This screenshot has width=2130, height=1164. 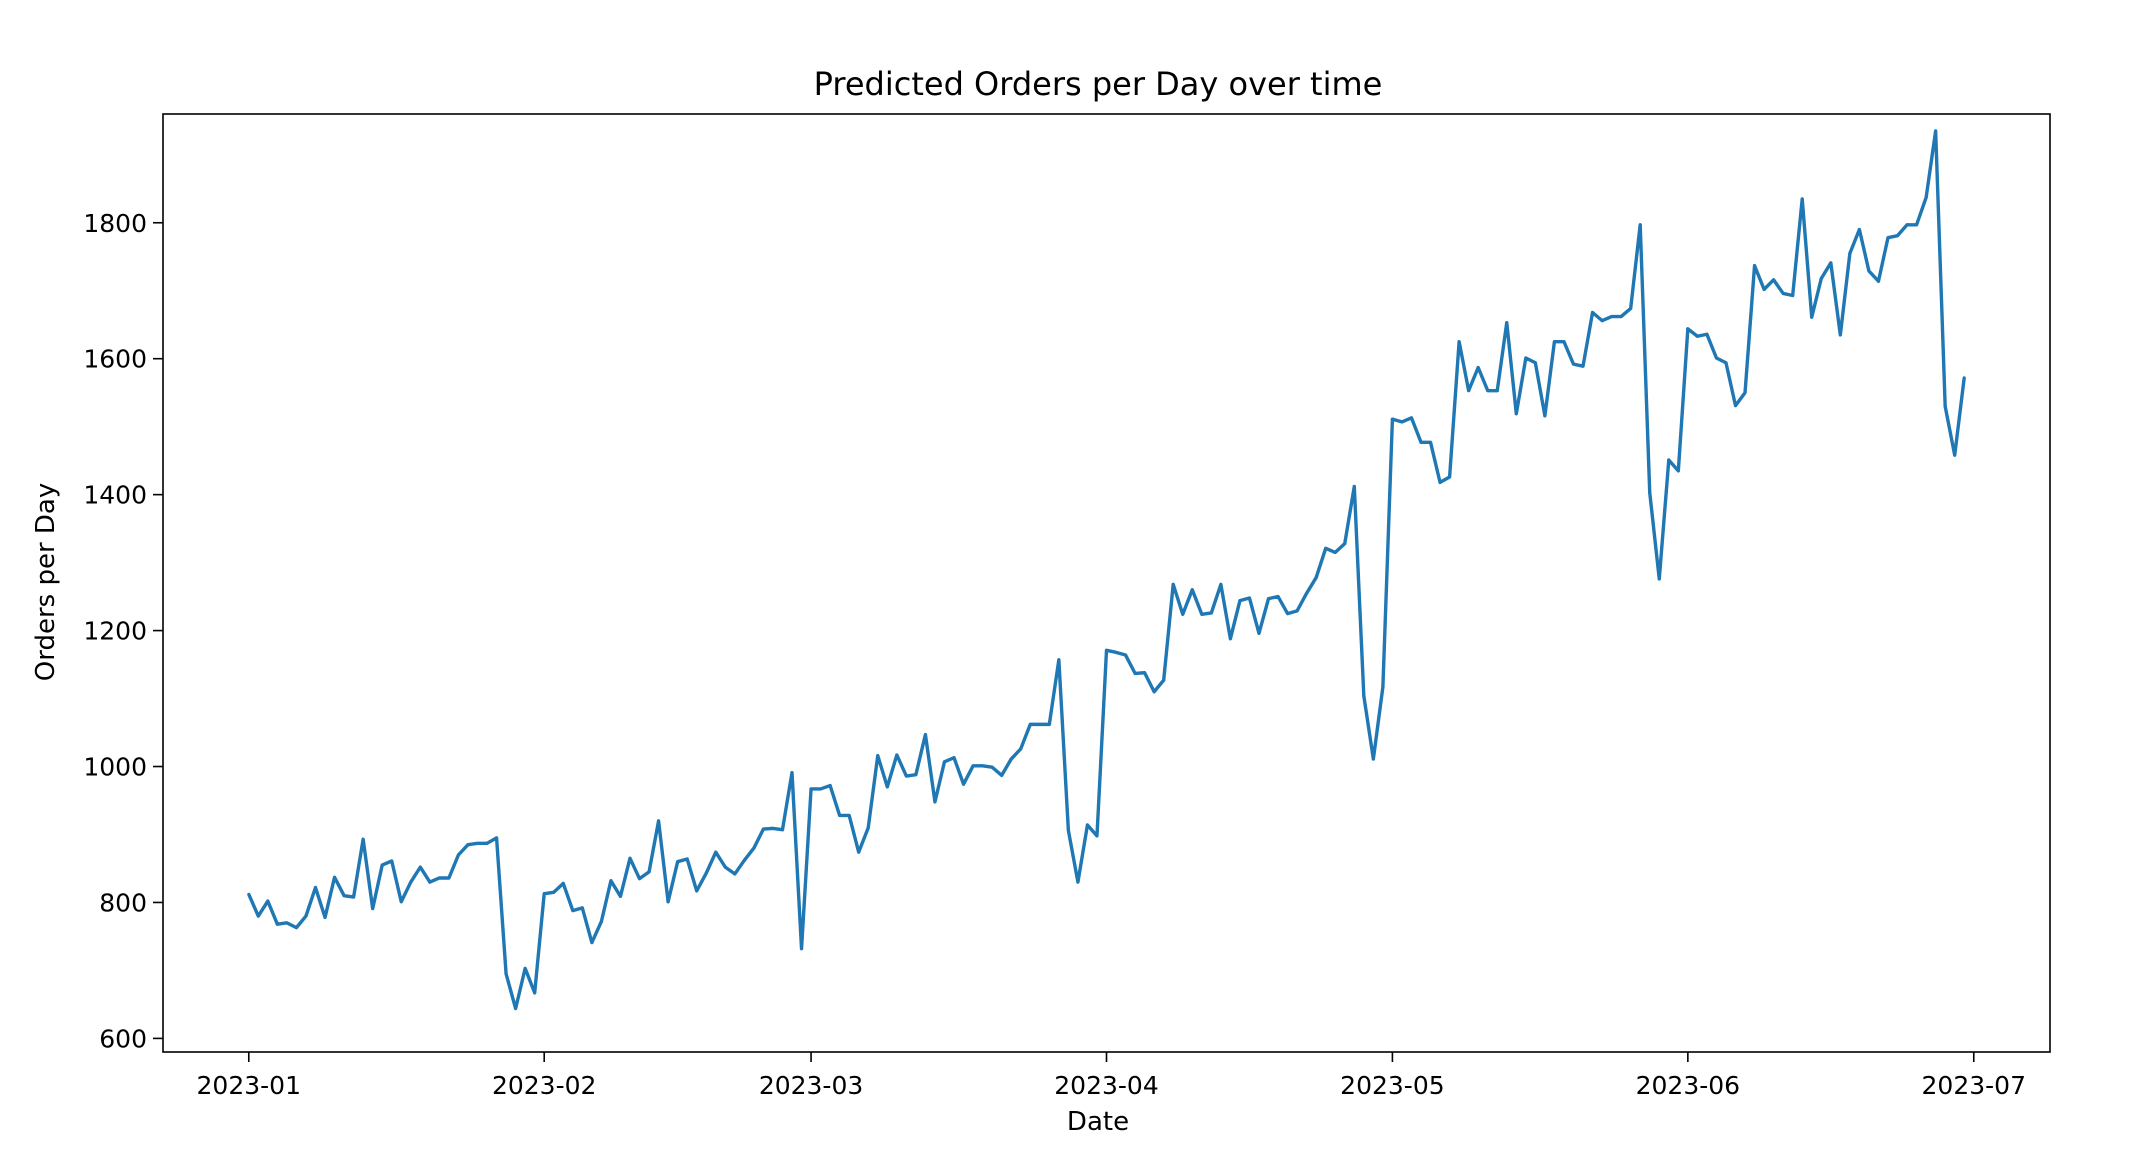 What do you see at coordinates (115, 767) in the screenshot?
I see `y-tick-label: 1000` at bounding box center [115, 767].